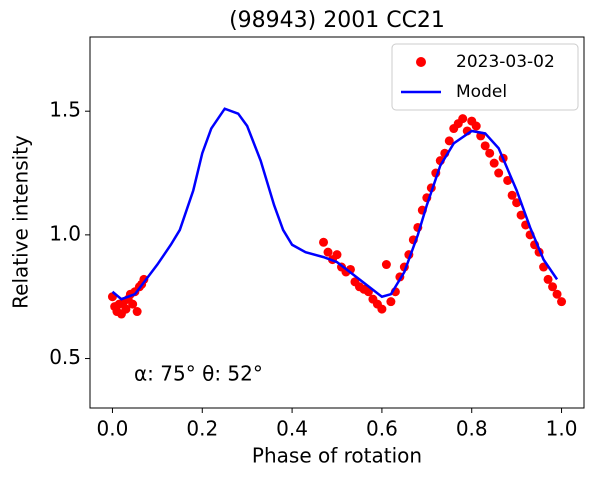  Describe the element at coordinates (113, 429) in the screenshot. I see `x-tick-label: 0.0` at that location.